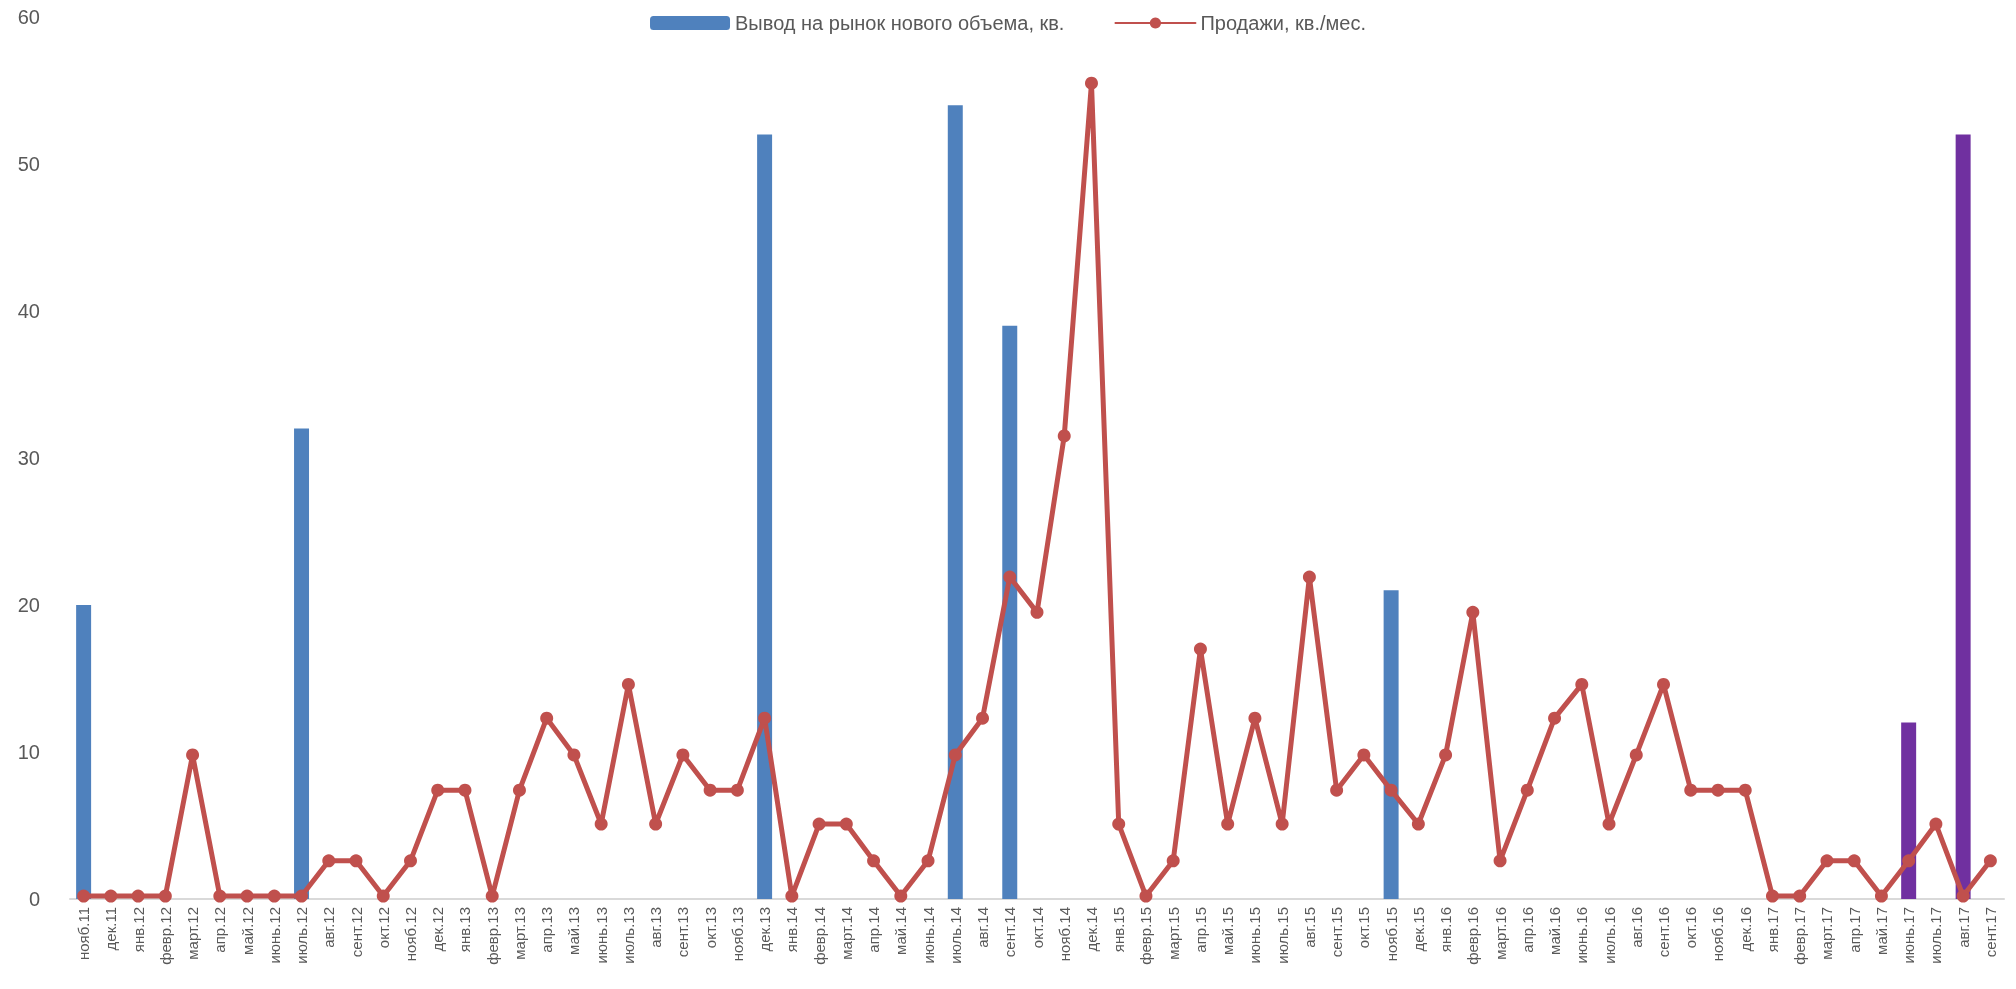 The image size is (2016, 989). Describe the element at coordinates (1963, 927) in the screenshot. I see `x-tick-label: авг.17` at that location.